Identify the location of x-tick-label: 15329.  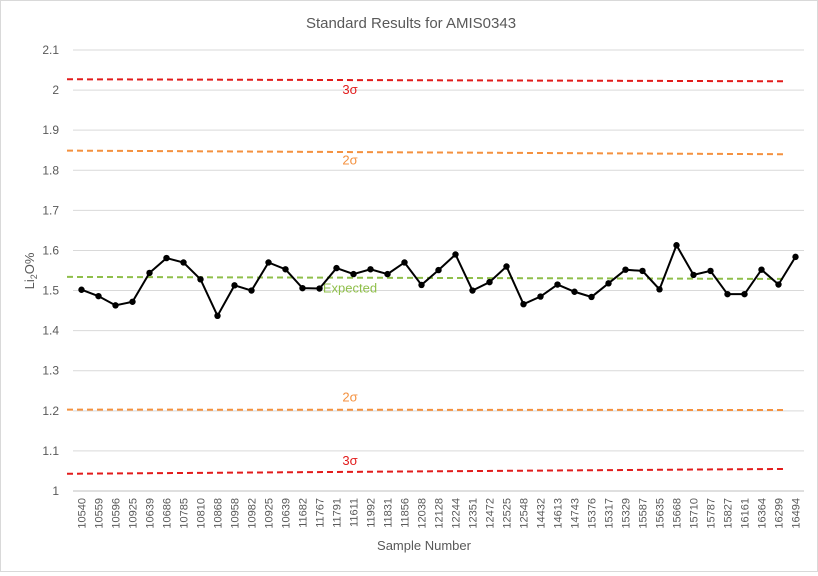
(627, 513).